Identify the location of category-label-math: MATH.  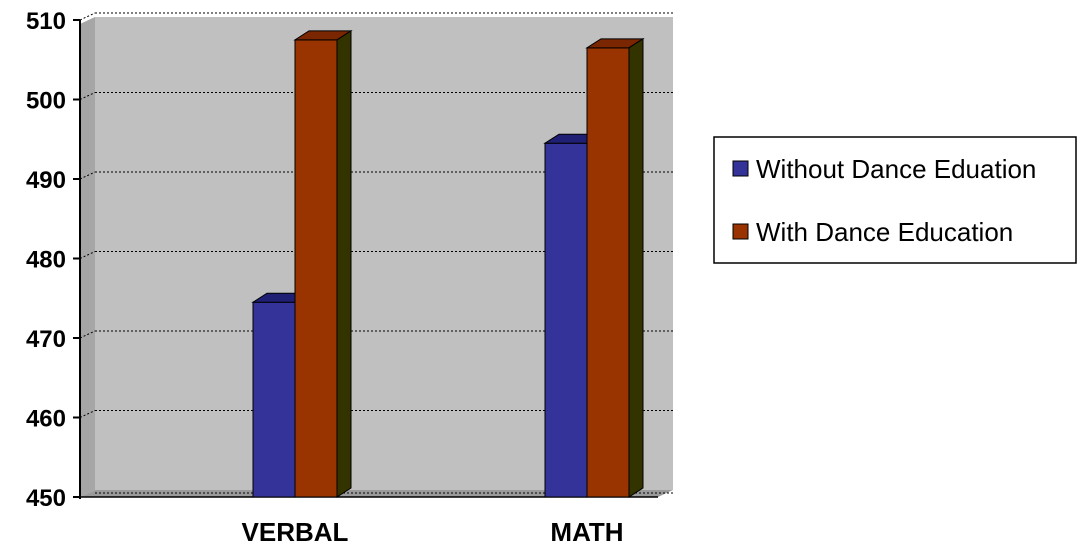
(586, 531).